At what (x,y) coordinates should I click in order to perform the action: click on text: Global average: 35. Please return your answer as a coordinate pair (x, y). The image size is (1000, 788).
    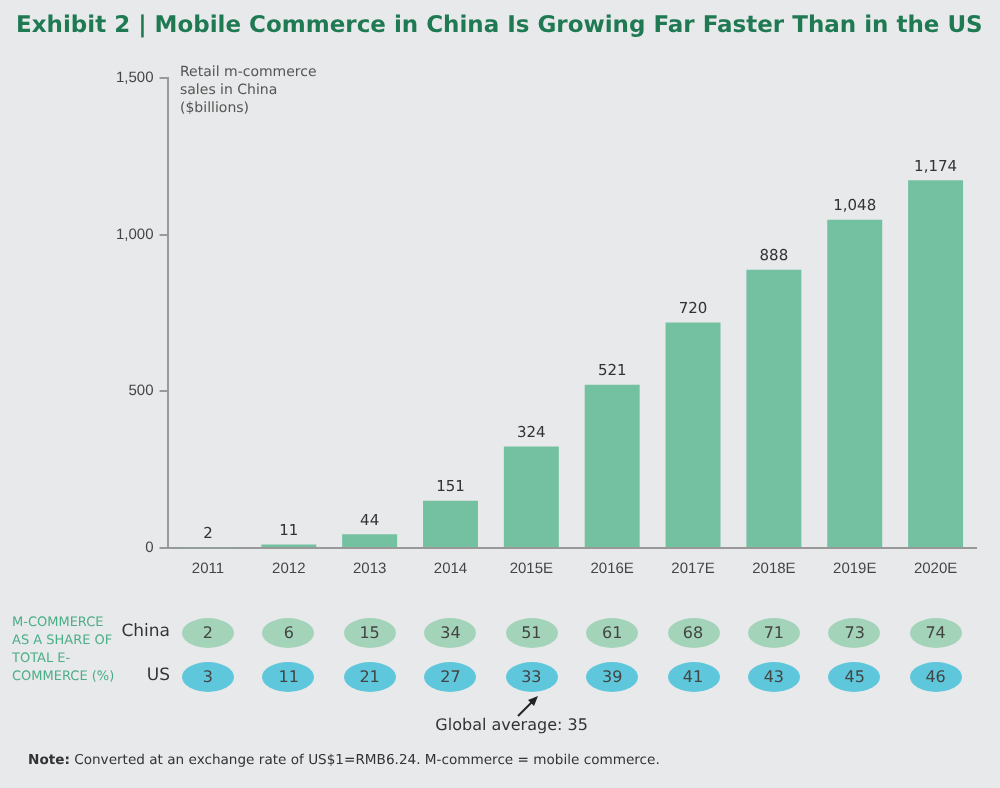
    Looking at the image, I should click on (511, 725).